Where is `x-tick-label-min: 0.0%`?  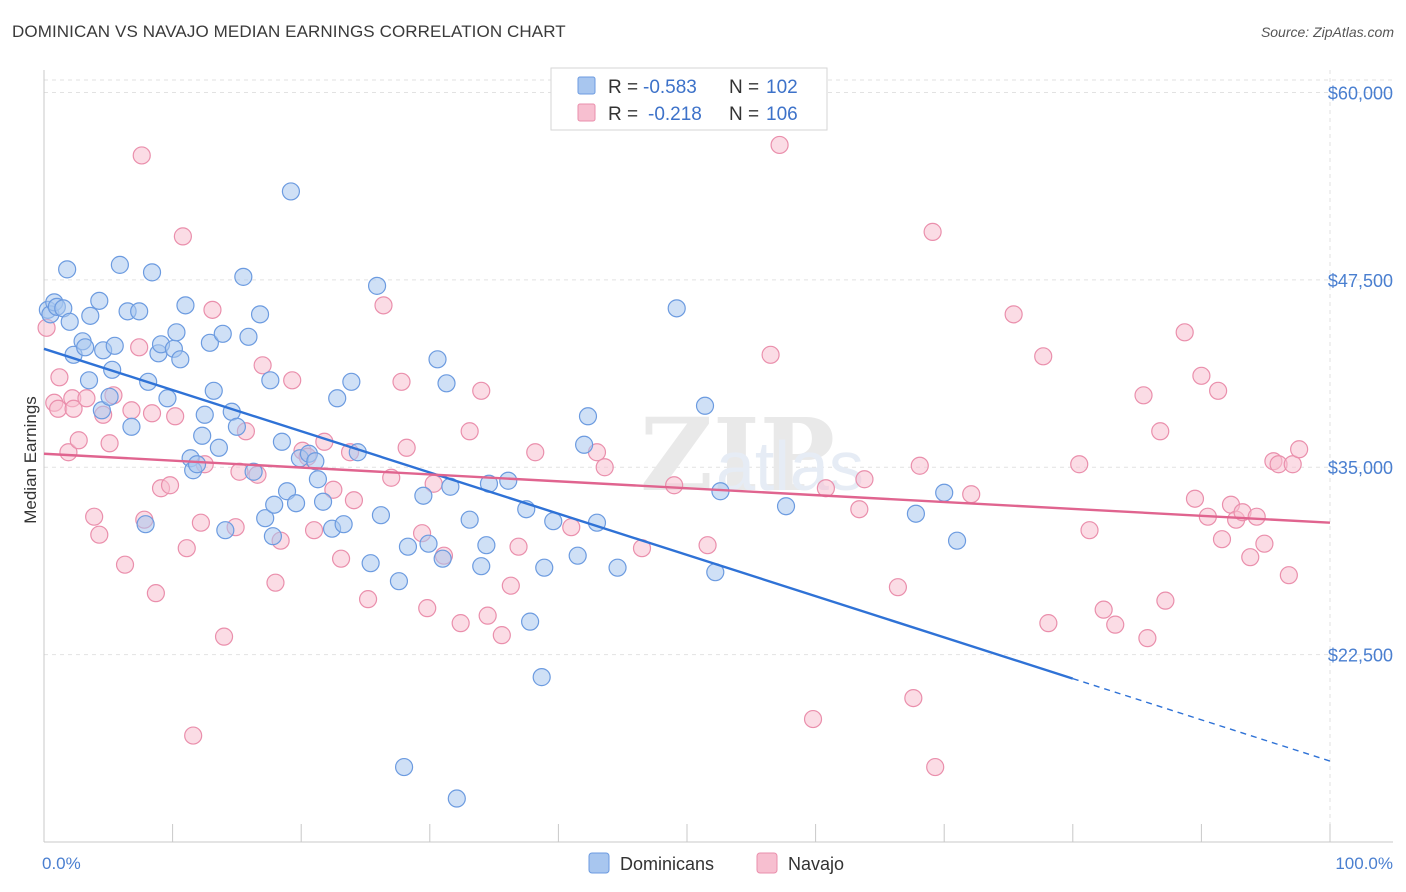
x-tick-label-min: 0.0% is located at coordinates (61, 863).